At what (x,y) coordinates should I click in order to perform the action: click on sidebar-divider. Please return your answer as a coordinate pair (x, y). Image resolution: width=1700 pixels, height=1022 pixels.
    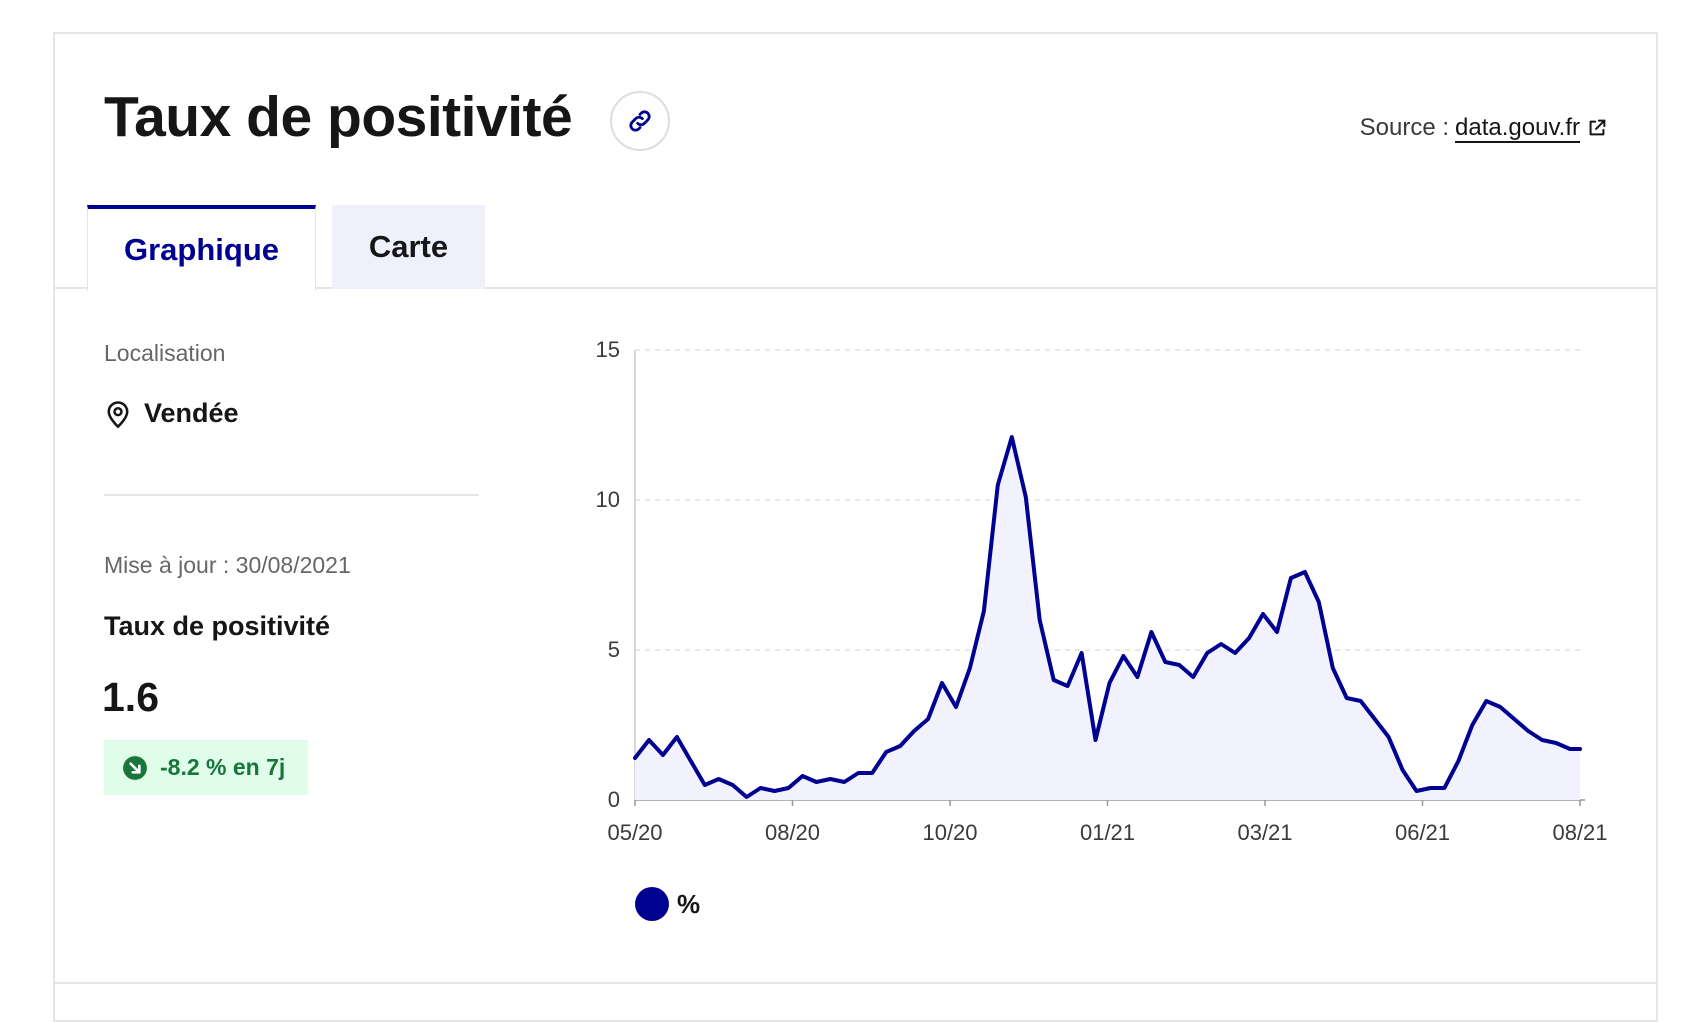
    Looking at the image, I should click on (291, 495).